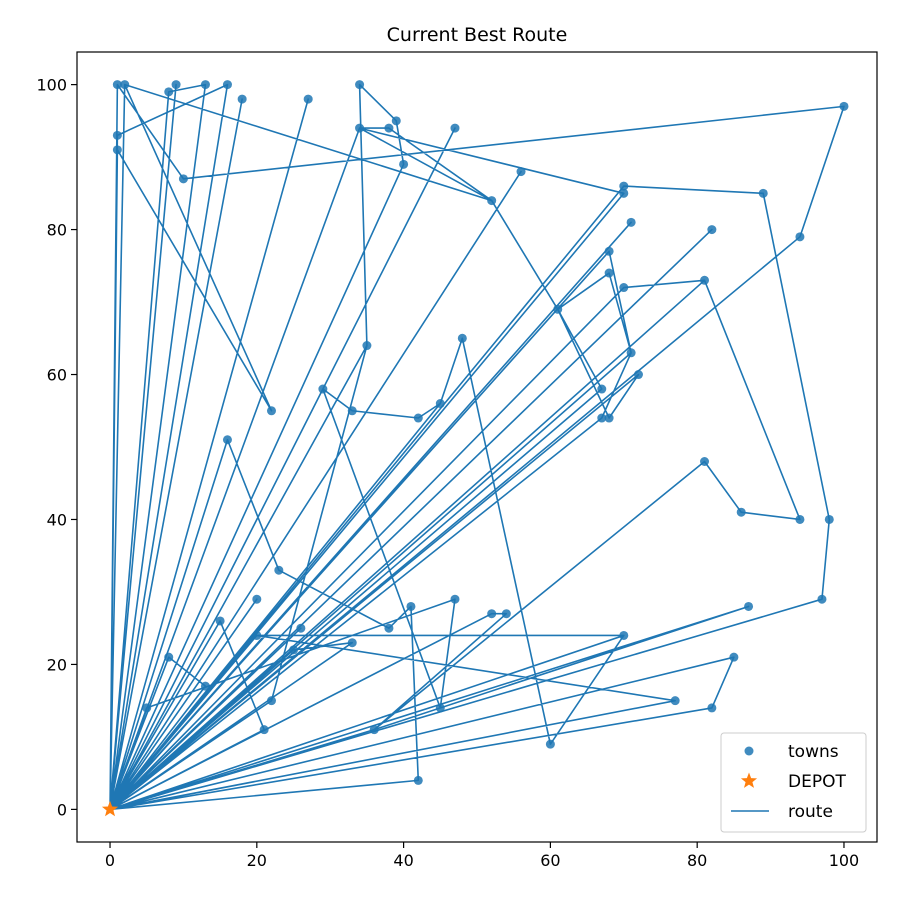 The image size is (900, 900). I want to click on legend: towns DEPOT route, so click(793, 782).